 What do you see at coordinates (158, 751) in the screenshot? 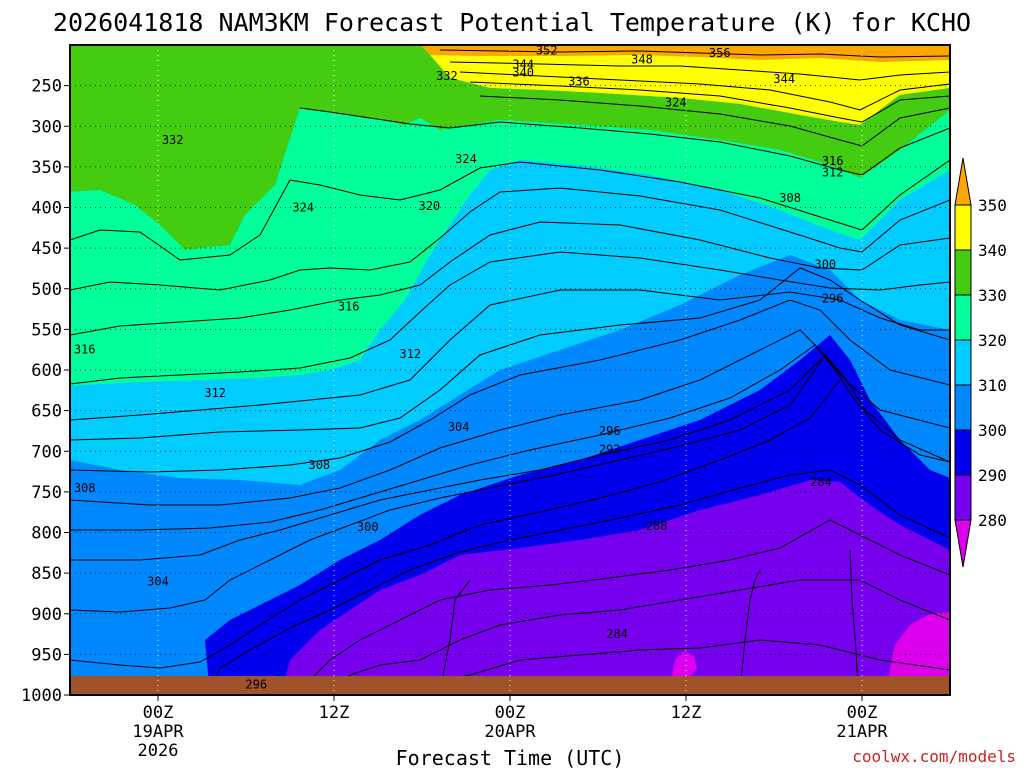
I see `x-tick-year: 2026` at bounding box center [158, 751].